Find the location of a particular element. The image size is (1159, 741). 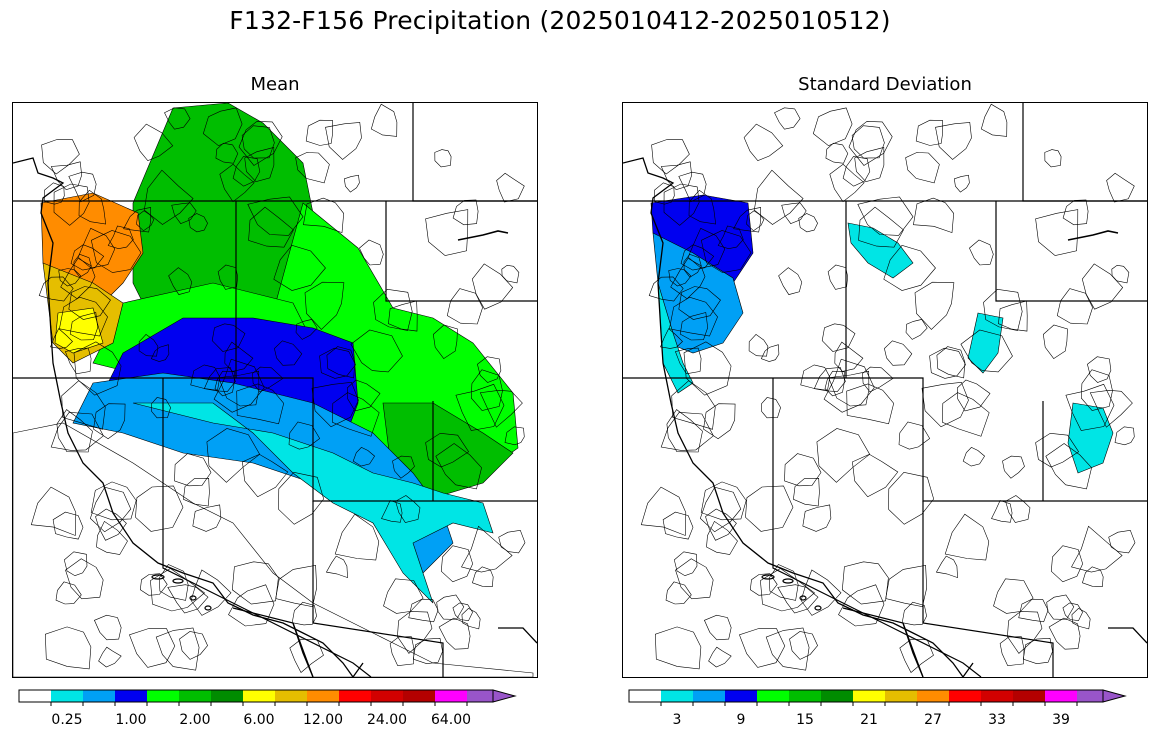

colorbar-mean-svg: 0.25 1.00 2.00 6.00 12.00 24.00 64.00 is located at coordinates (267, 708).